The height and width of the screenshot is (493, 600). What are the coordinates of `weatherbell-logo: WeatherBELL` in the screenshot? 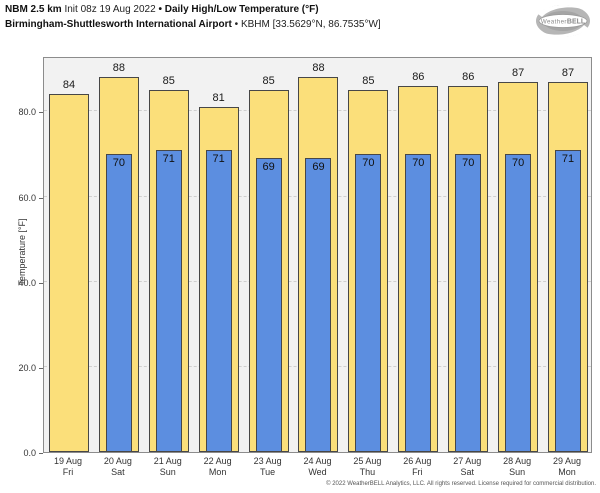 It's located at (563, 21).